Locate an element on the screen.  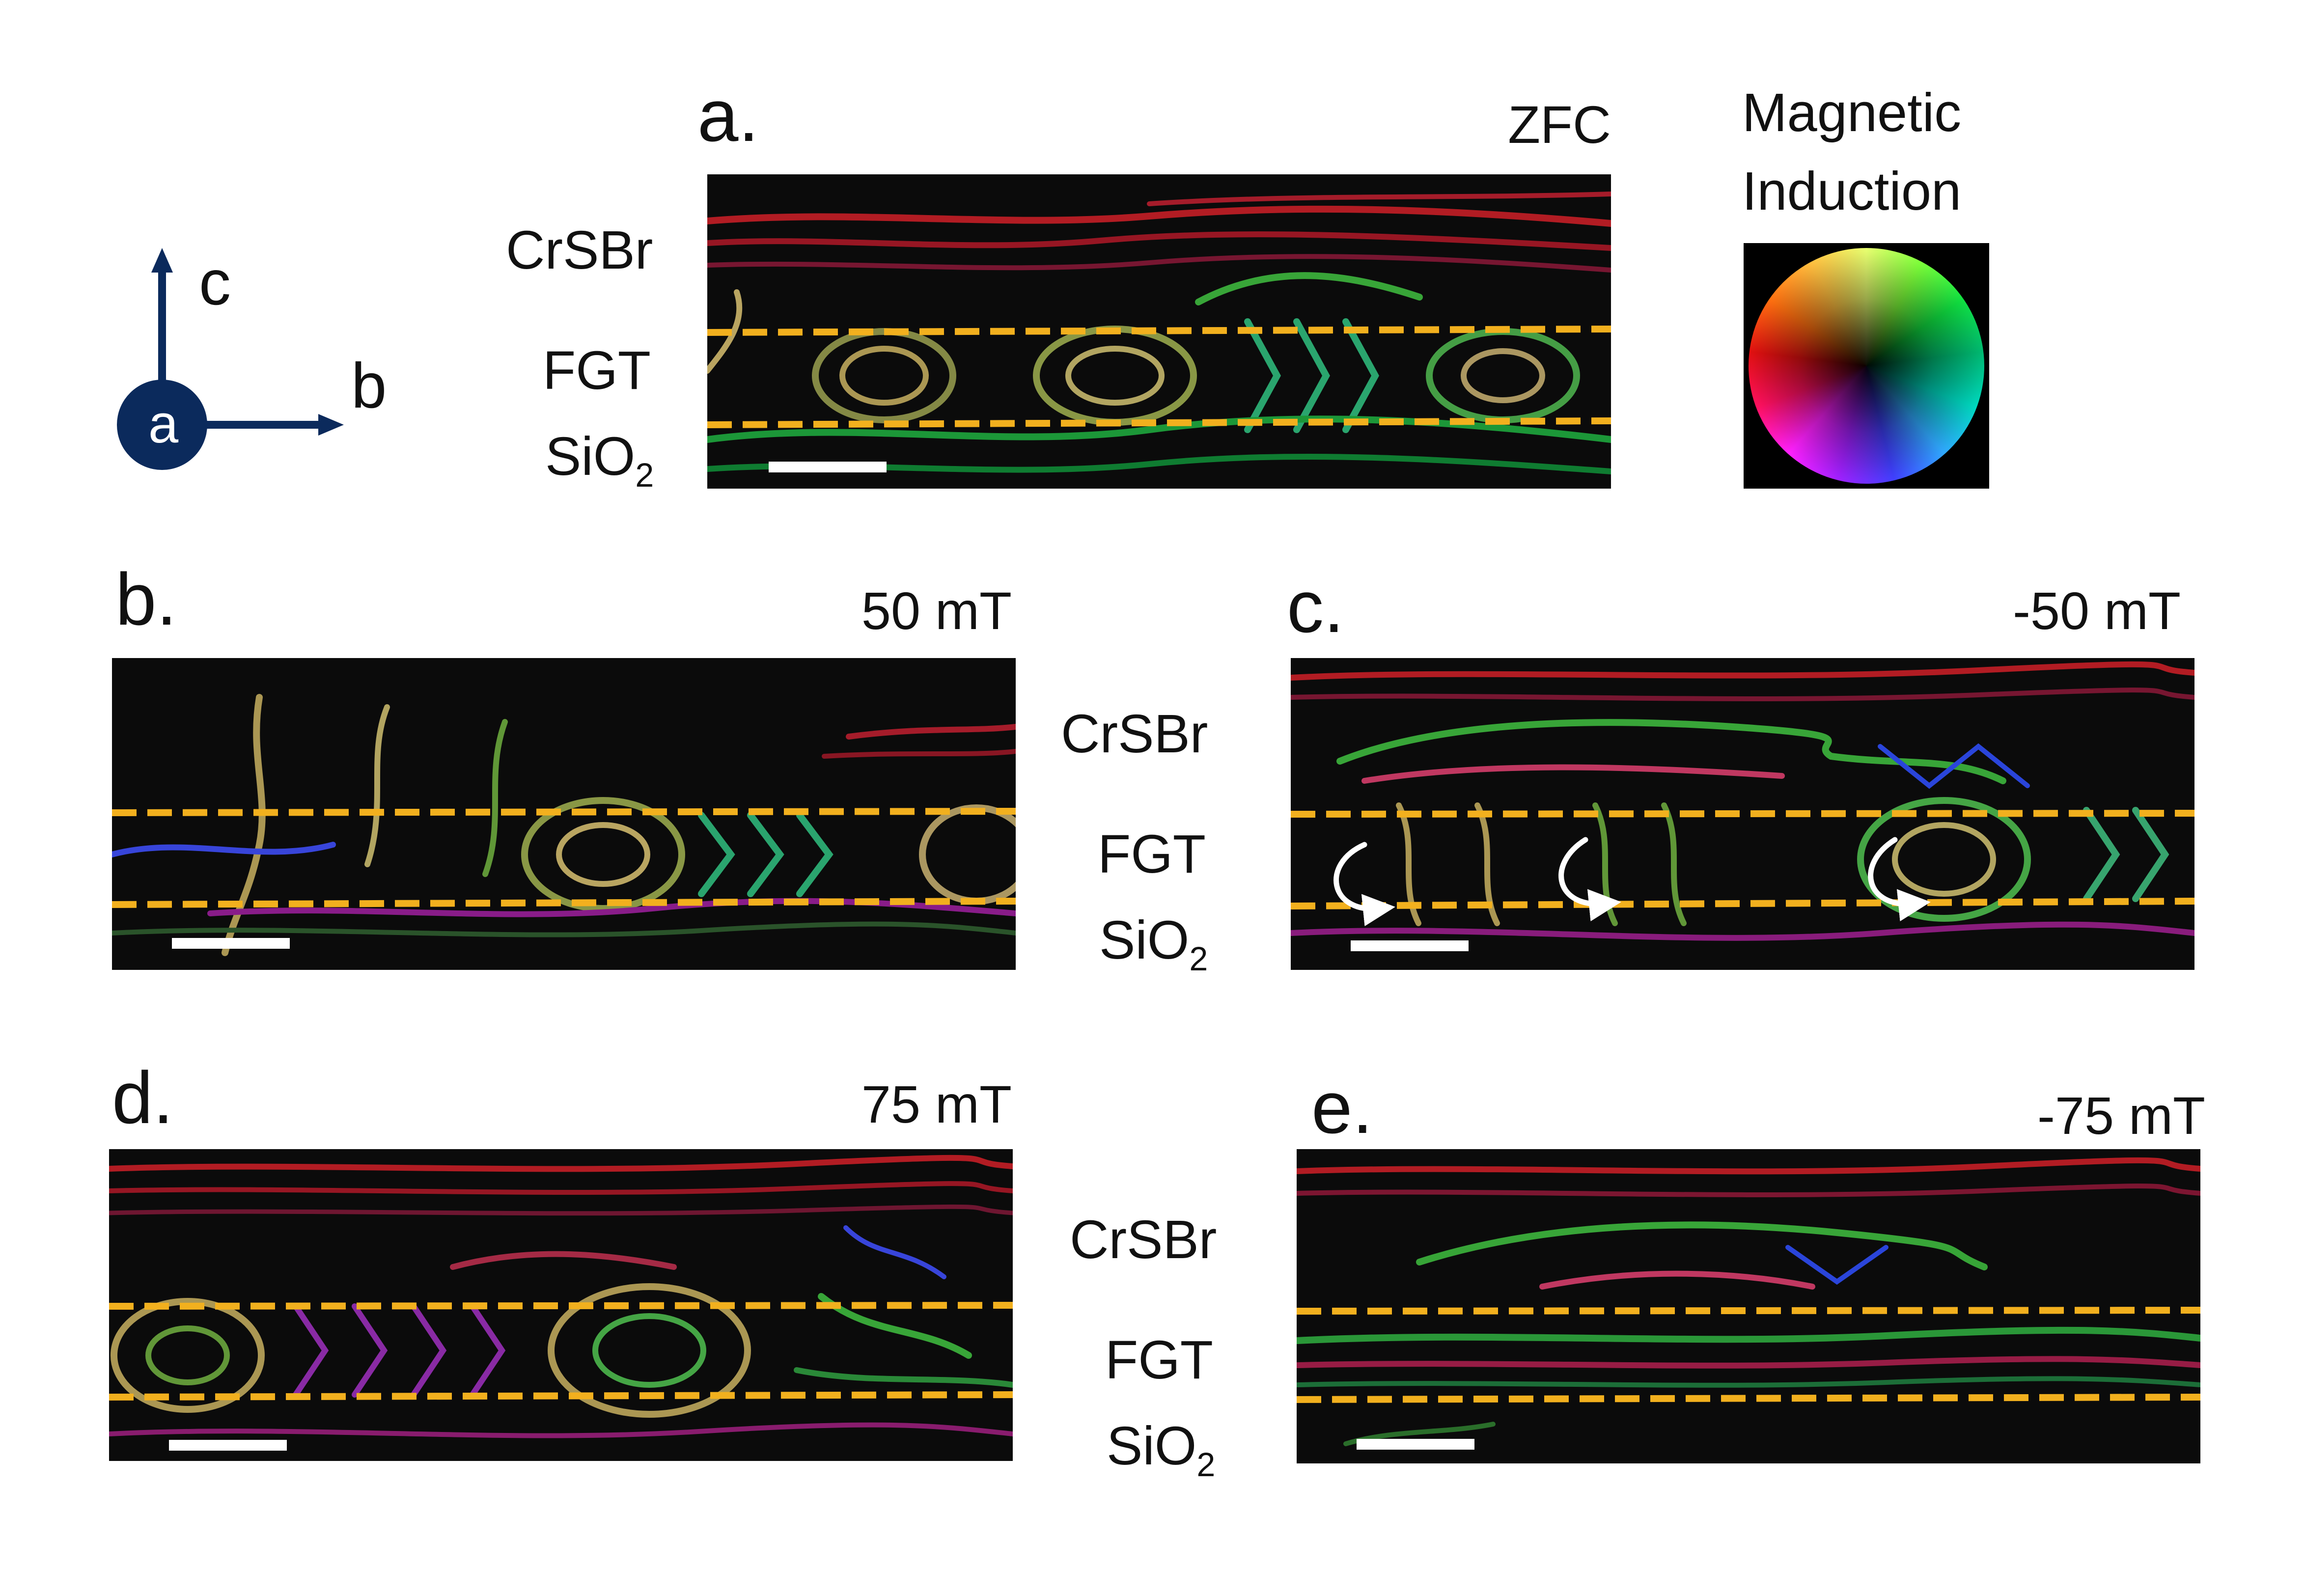
colorwheel is located at coordinates (1866, 366).